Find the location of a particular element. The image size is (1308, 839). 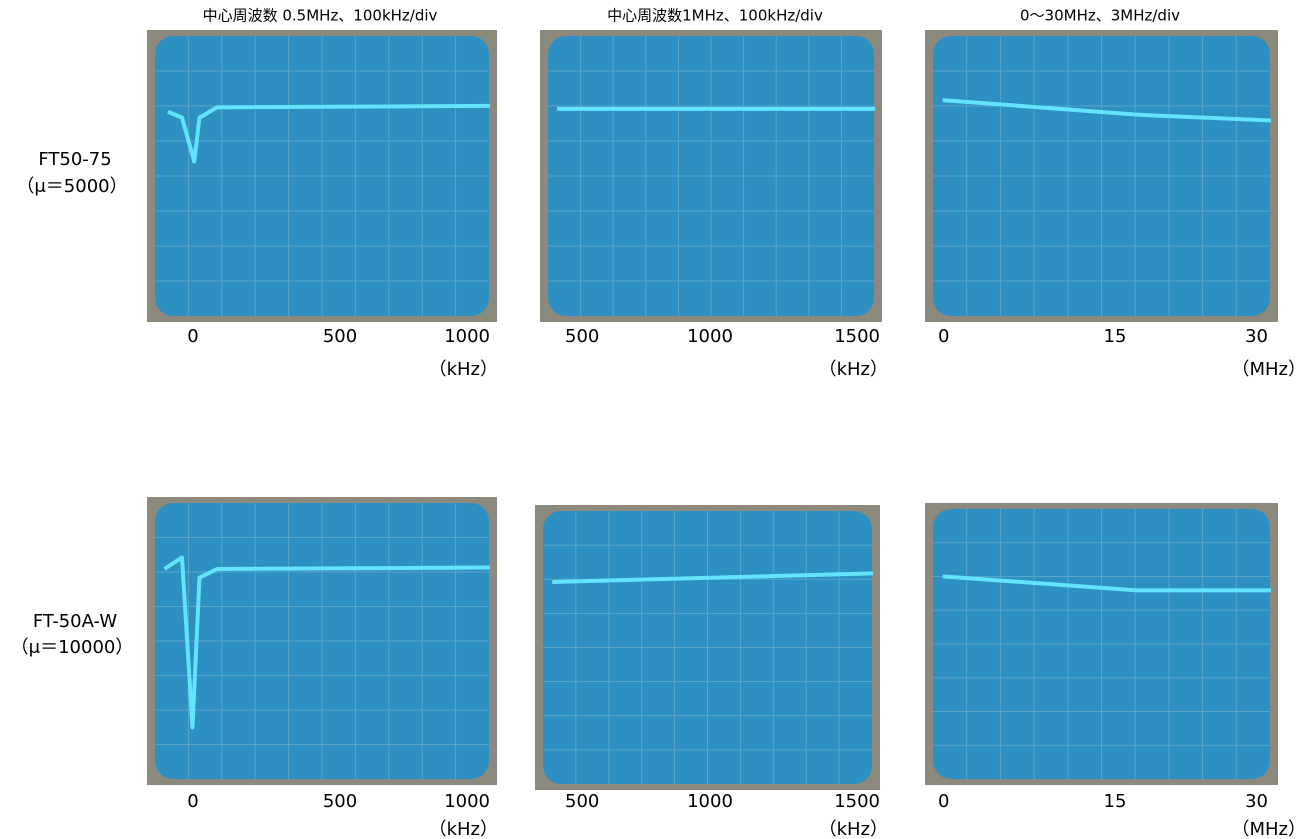

row-label: FT-50A-W is located at coordinates (75, 621).